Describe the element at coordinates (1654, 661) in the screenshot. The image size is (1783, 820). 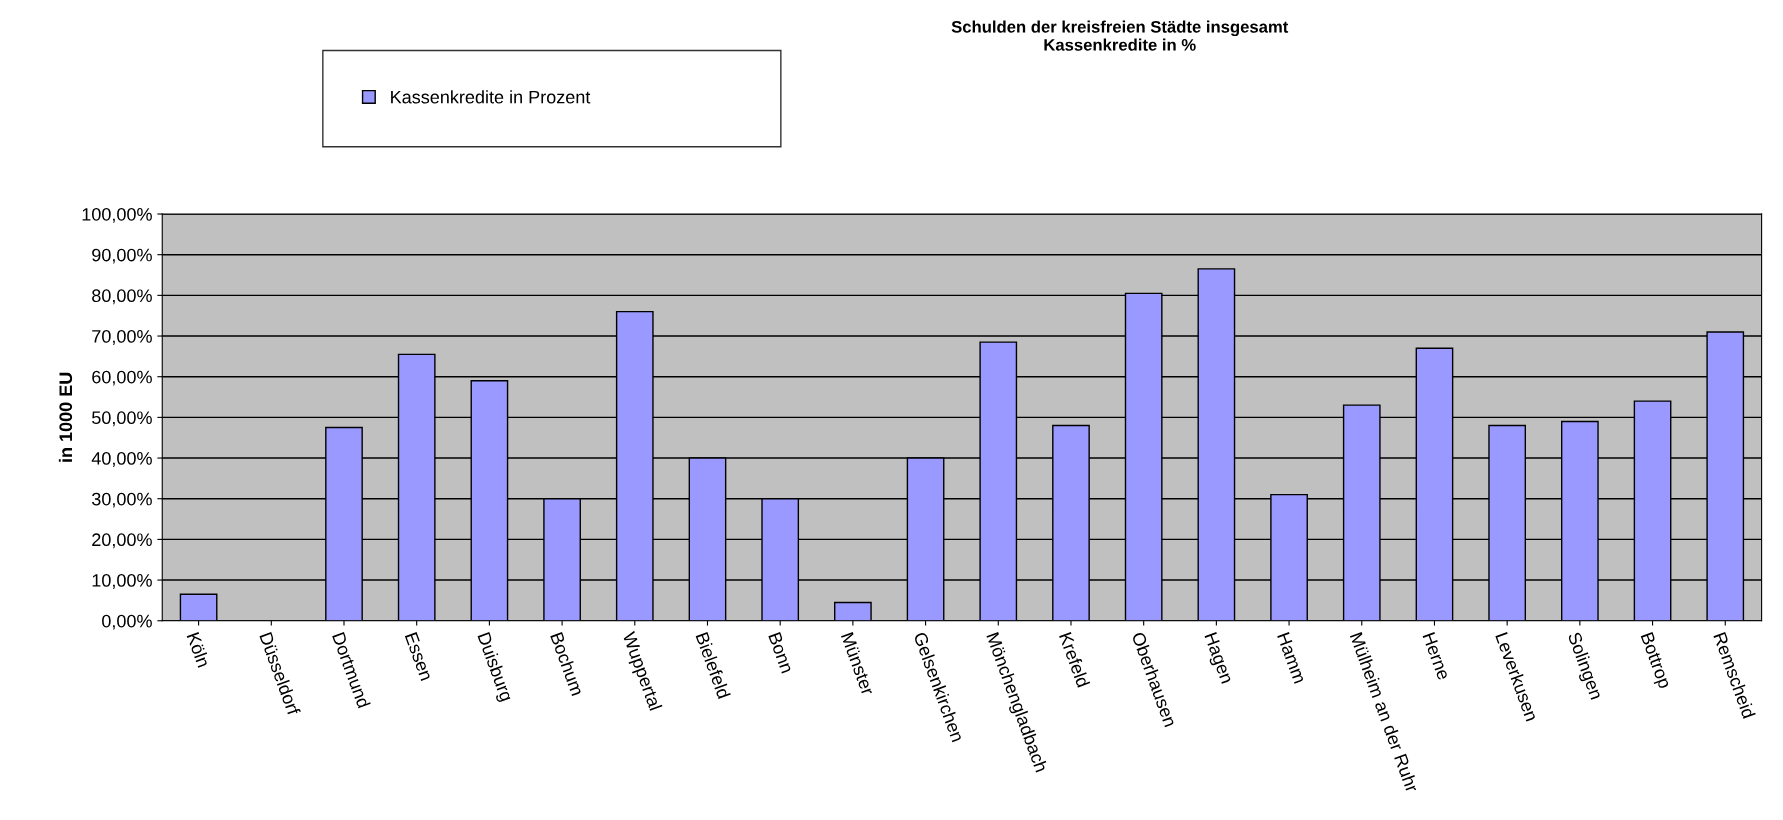
I see `x-tick-label: Bottrop` at that location.